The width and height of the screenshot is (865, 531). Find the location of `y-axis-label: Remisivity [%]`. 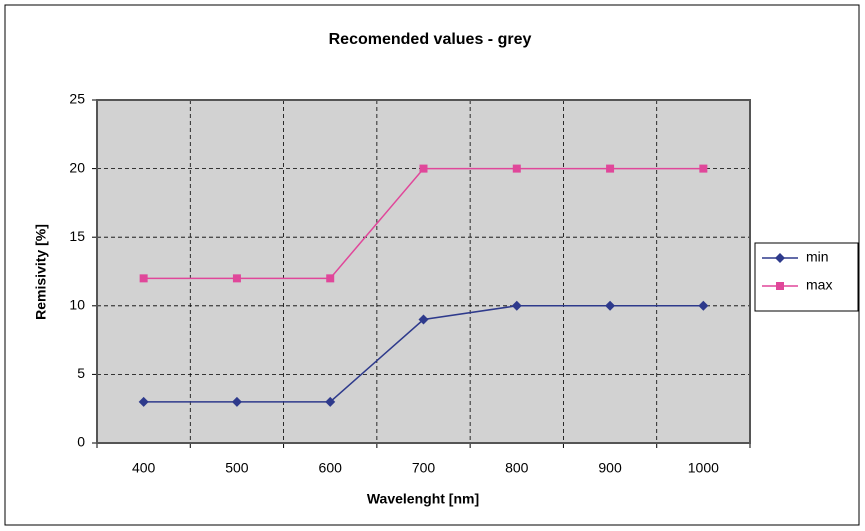

y-axis-label: Remisivity [%] is located at coordinates (41, 272).